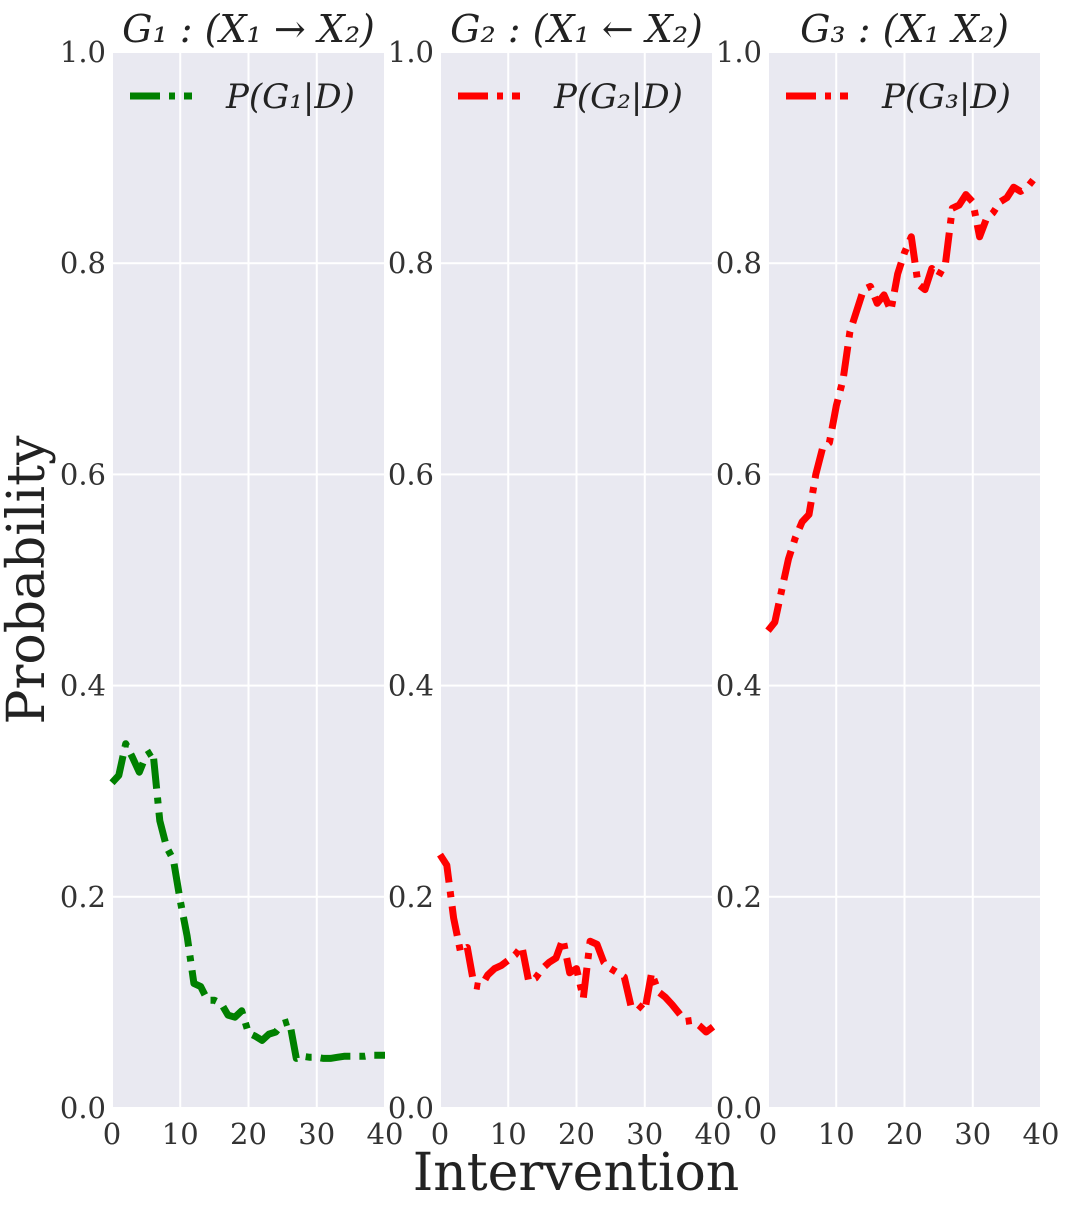 Image resolution: width=1066 pixels, height=1211 pixels. Describe the element at coordinates (576, 29) in the screenshot. I see `panel-title: G₂ : (X₁ ← X₂)` at that location.